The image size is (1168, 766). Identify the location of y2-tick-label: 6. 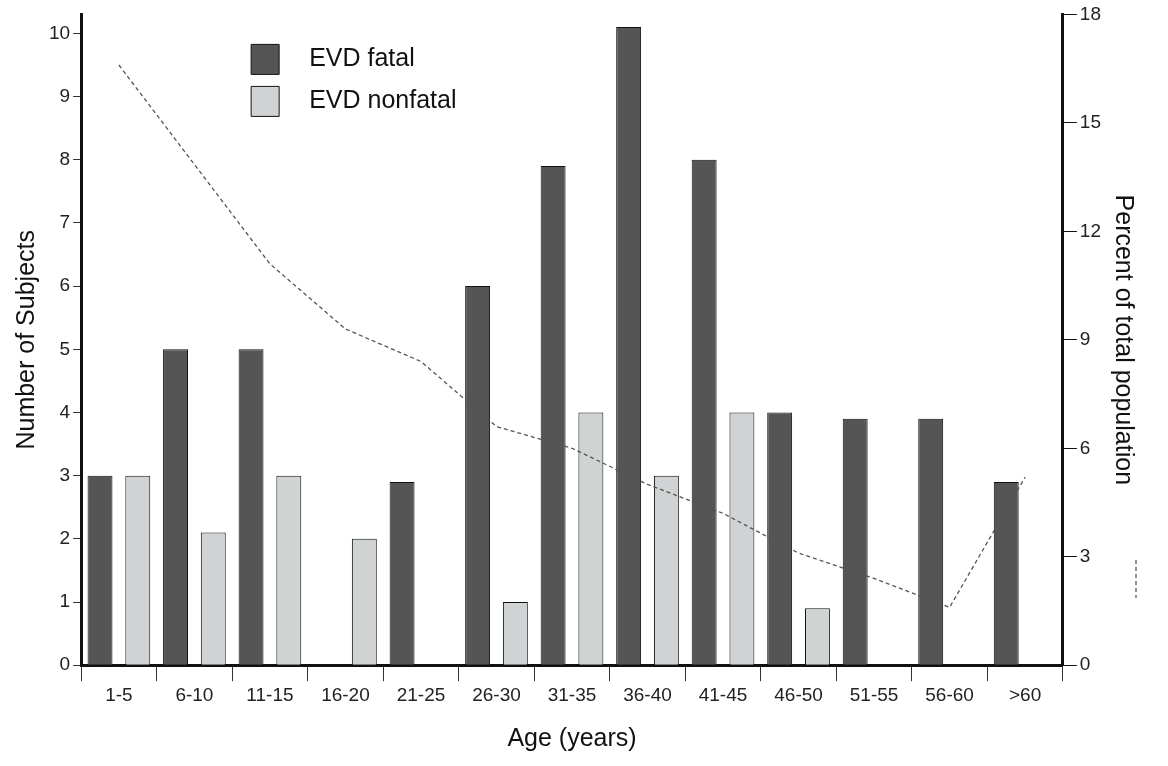
(1085, 447).